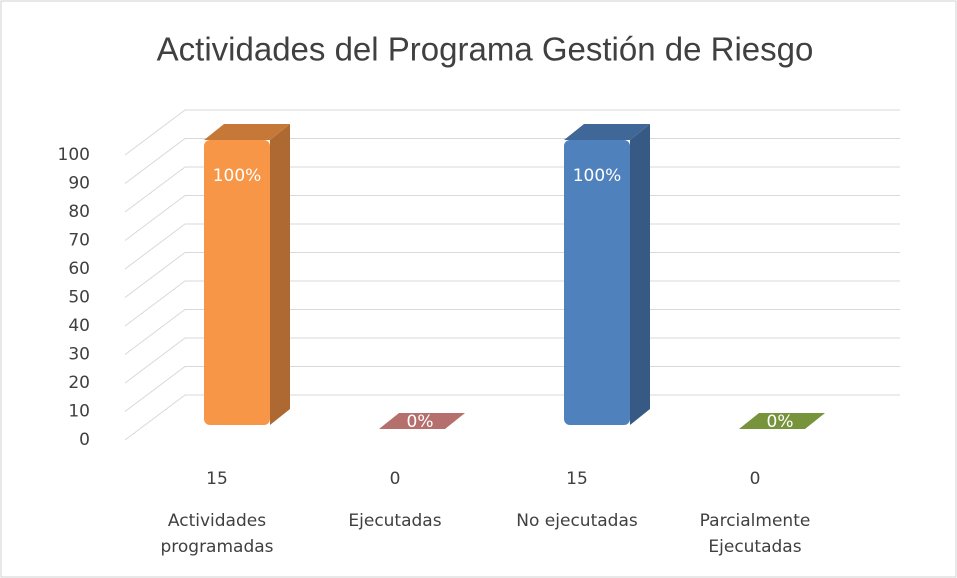  I want to click on x-tick-label: Parcialmente Ejecutadas, so click(755, 534).